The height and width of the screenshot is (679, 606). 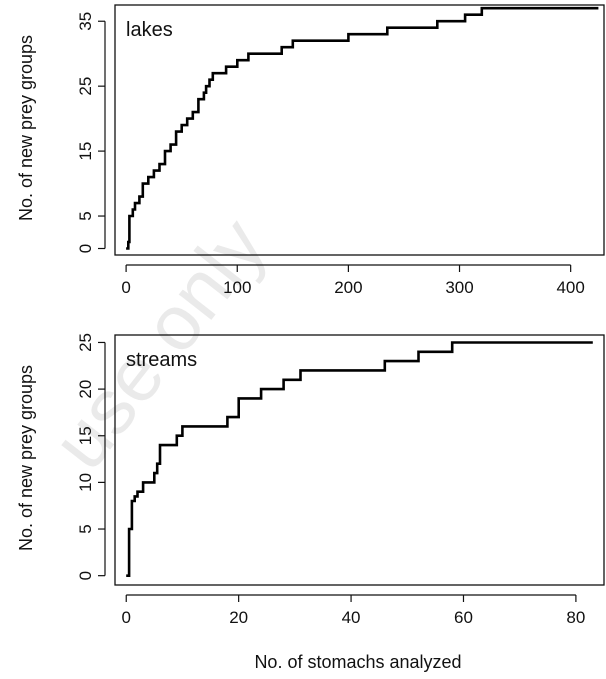 I want to click on x-tick-label: 20, so click(x=238, y=617).